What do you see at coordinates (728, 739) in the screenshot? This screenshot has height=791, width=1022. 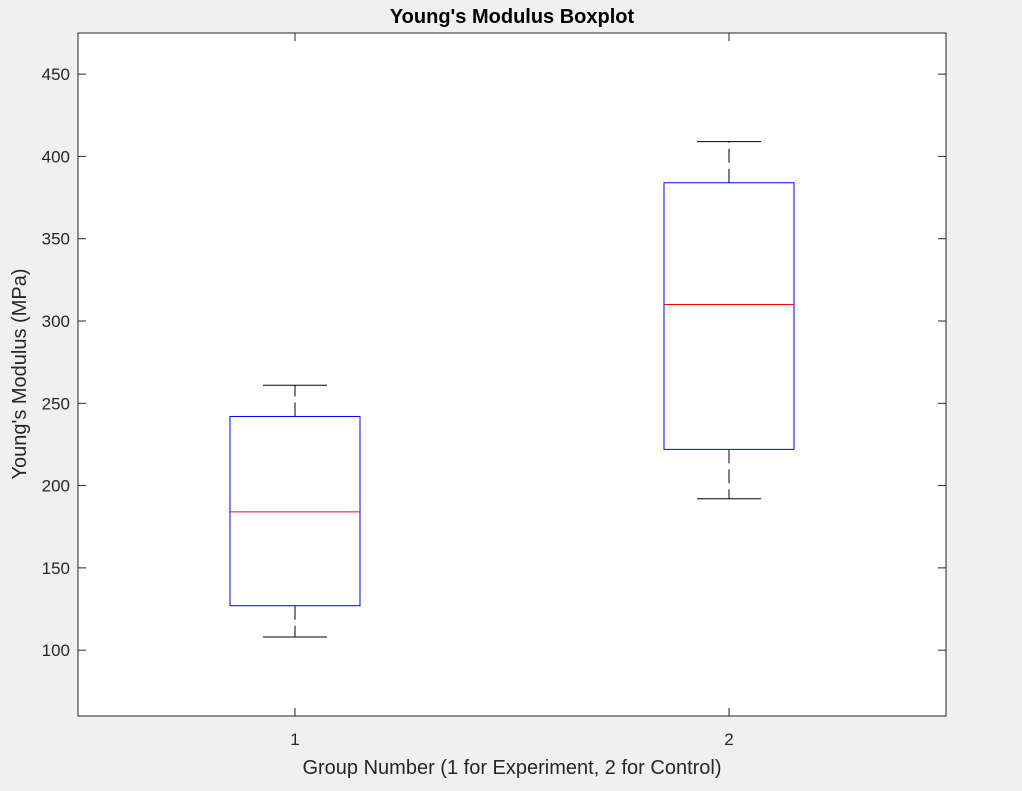 I see `x-tick-label-2: 2` at bounding box center [728, 739].